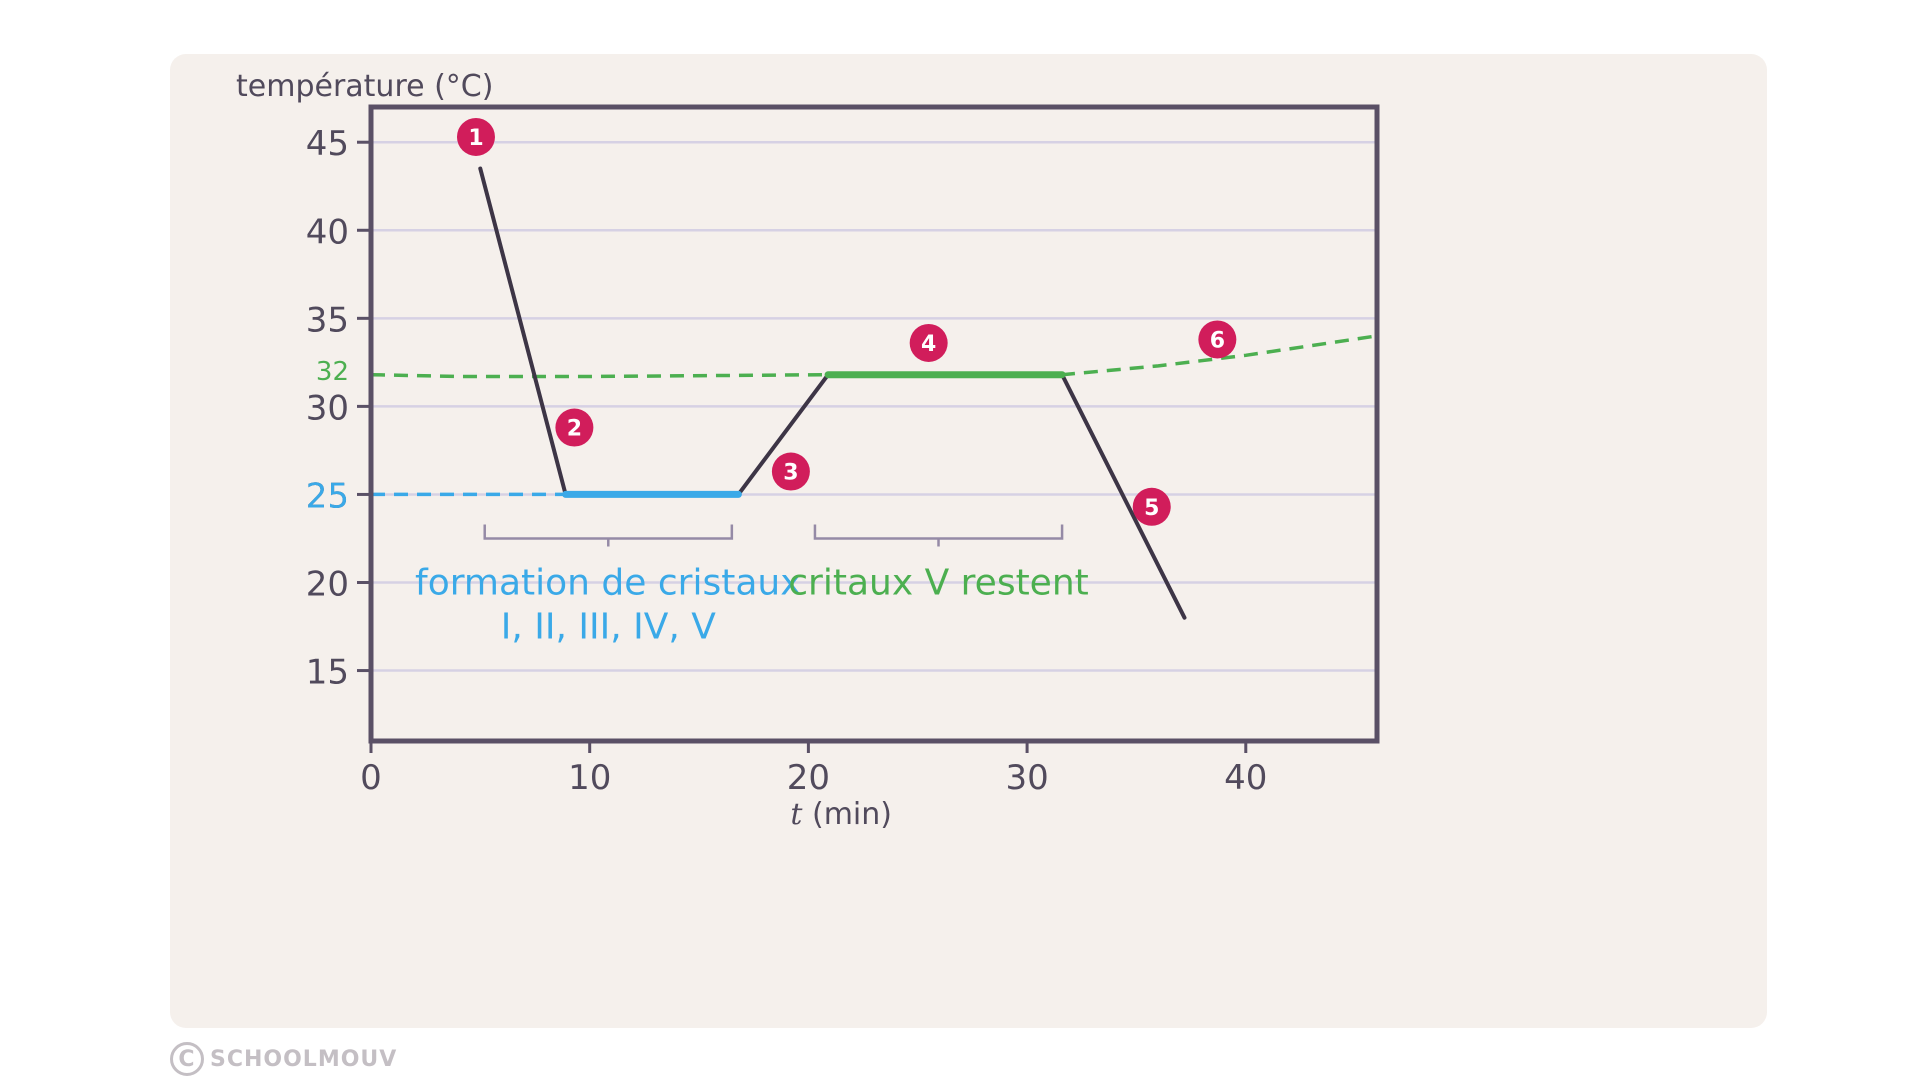 The image size is (1920, 1080). What do you see at coordinates (938, 582) in the screenshot?
I see `annotation-label-1-0: critaux V restent` at bounding box center [938, 582].